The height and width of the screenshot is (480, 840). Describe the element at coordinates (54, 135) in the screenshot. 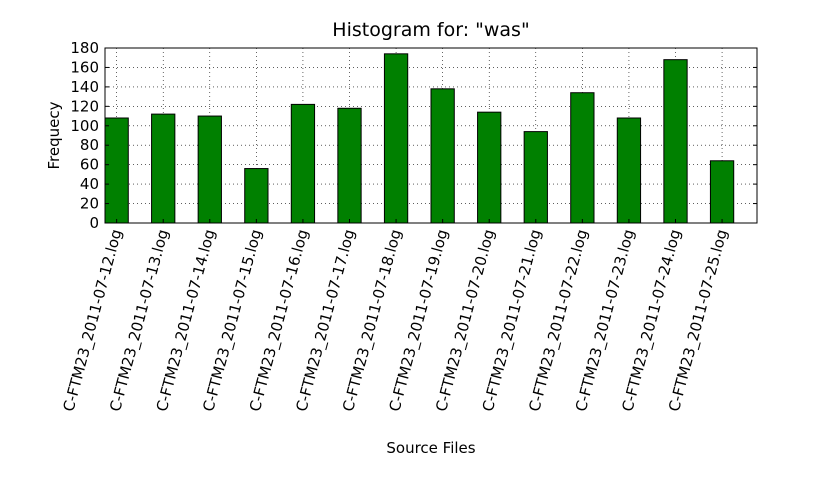

I see `y-axis-label: Frequecy` at that location.